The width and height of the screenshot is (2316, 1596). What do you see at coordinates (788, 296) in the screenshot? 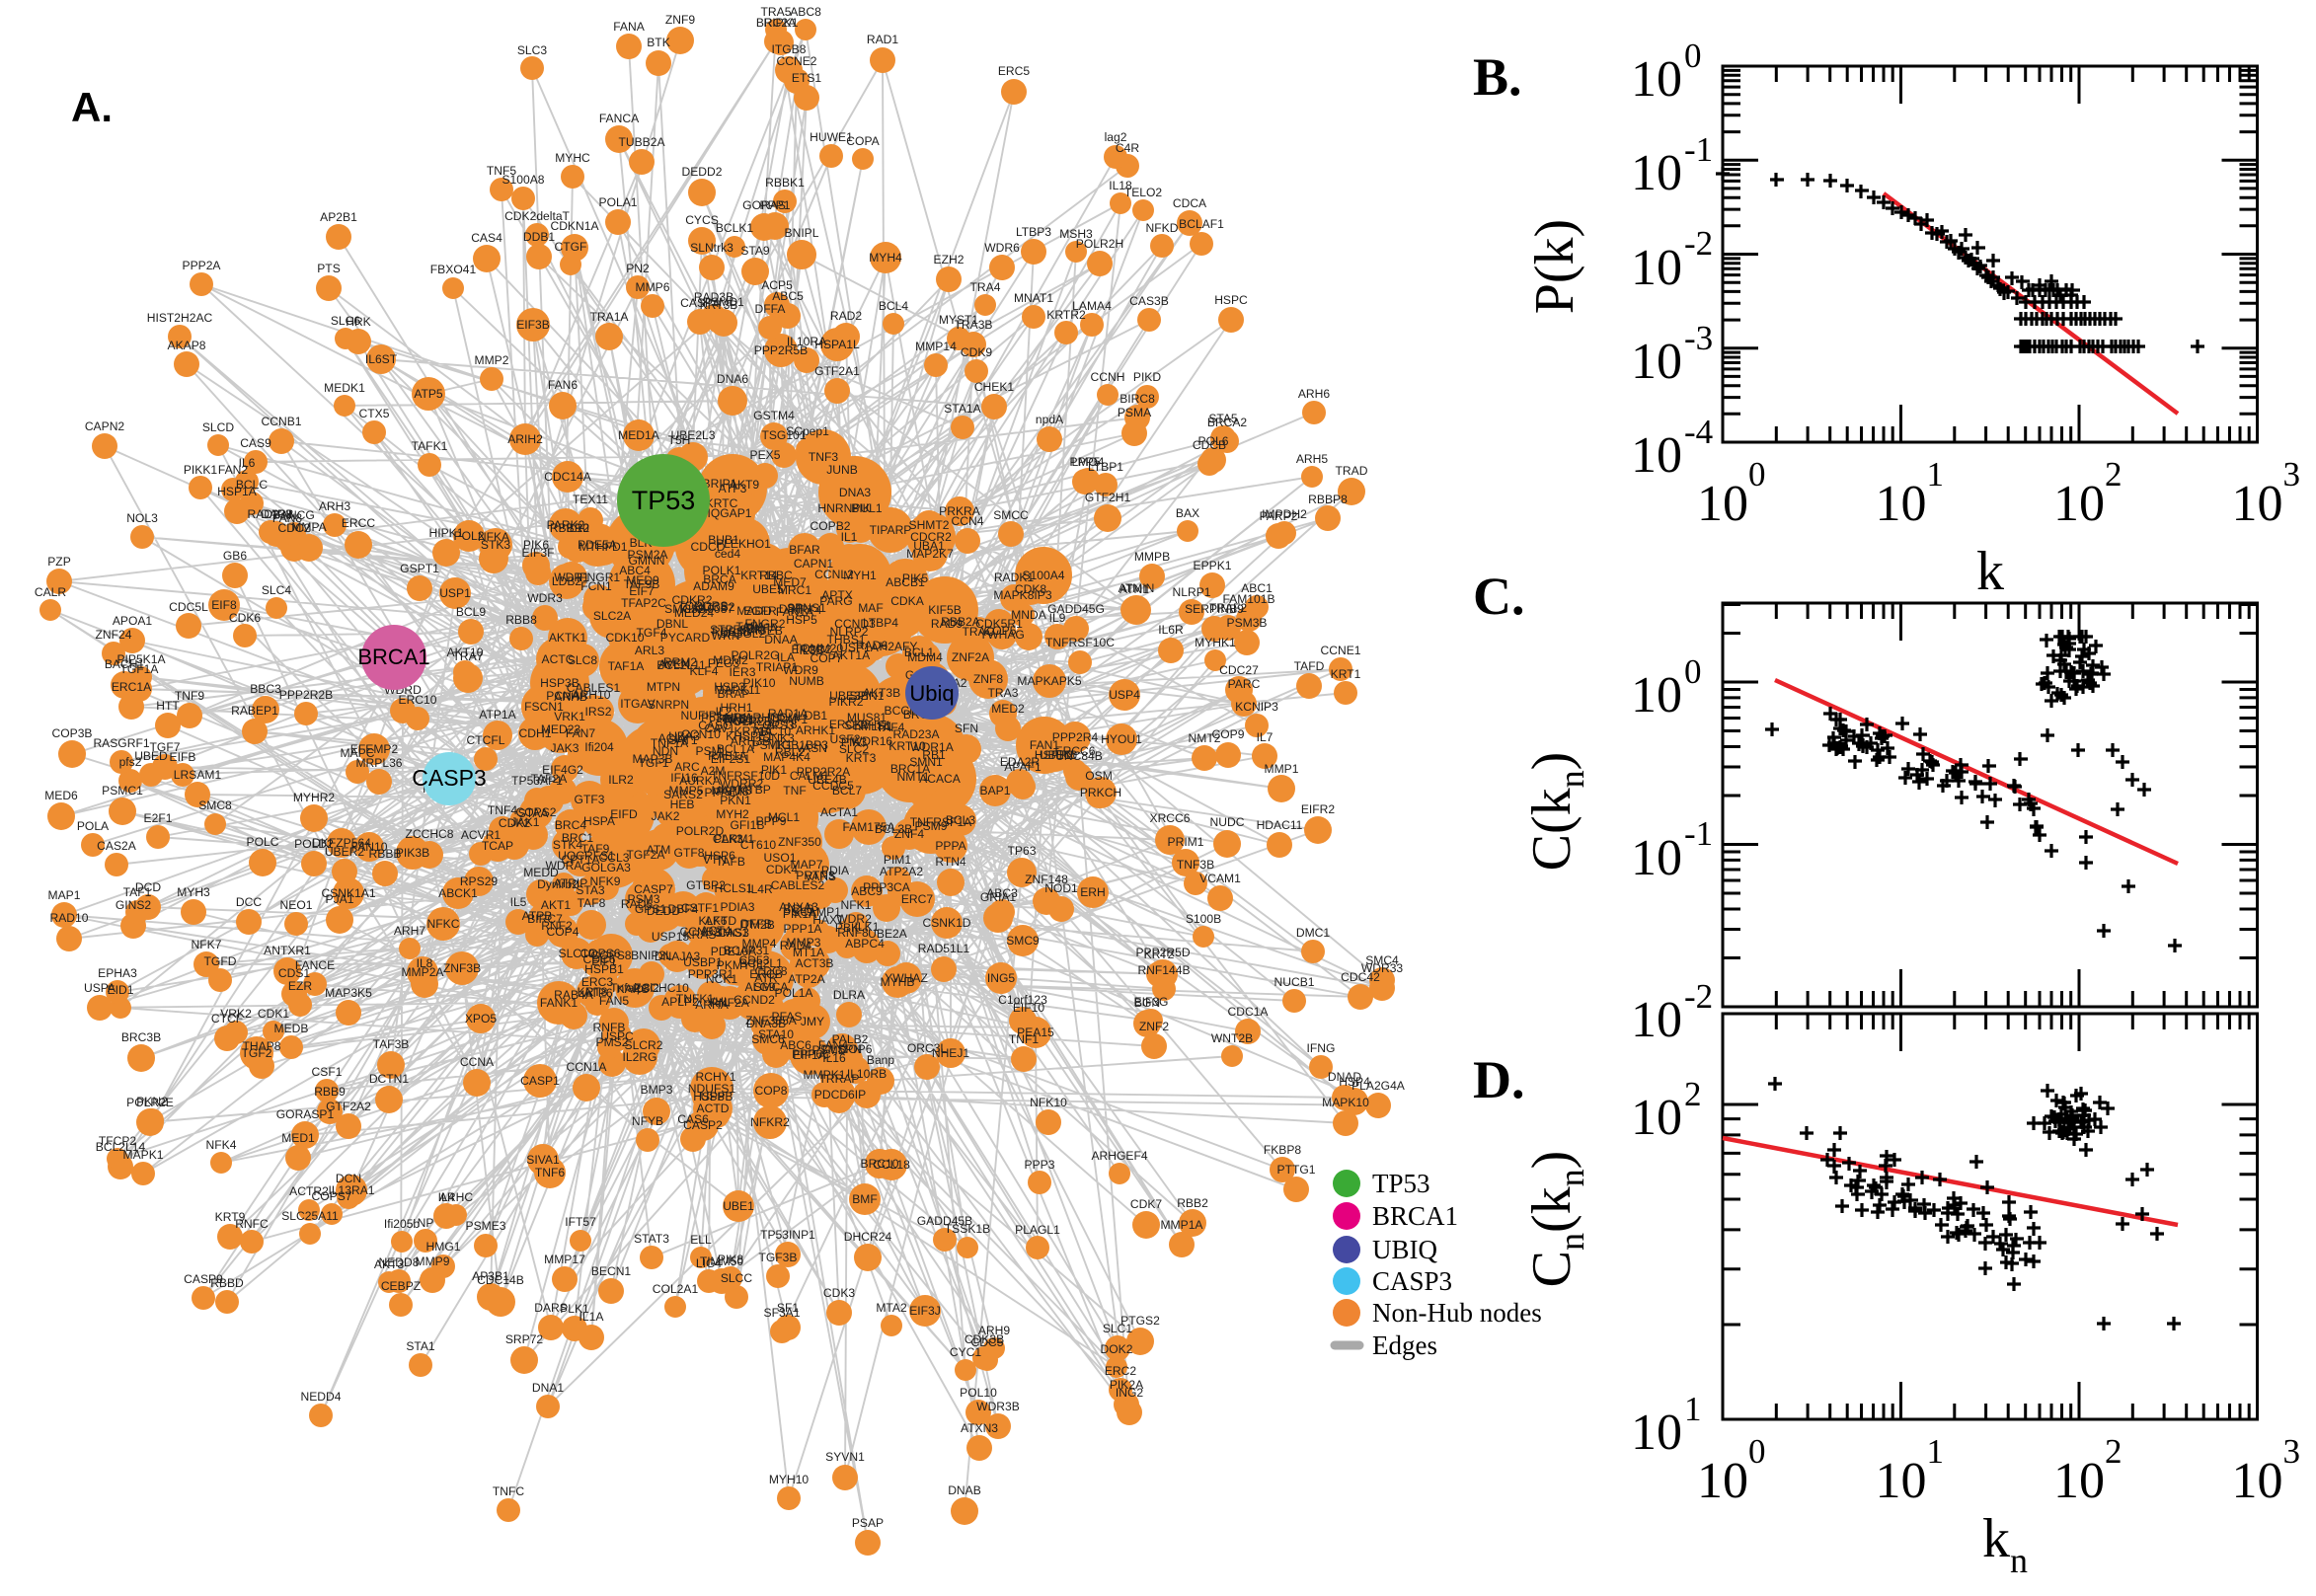
I see `svg-text: ABC5` at bounding box center [788, 296].